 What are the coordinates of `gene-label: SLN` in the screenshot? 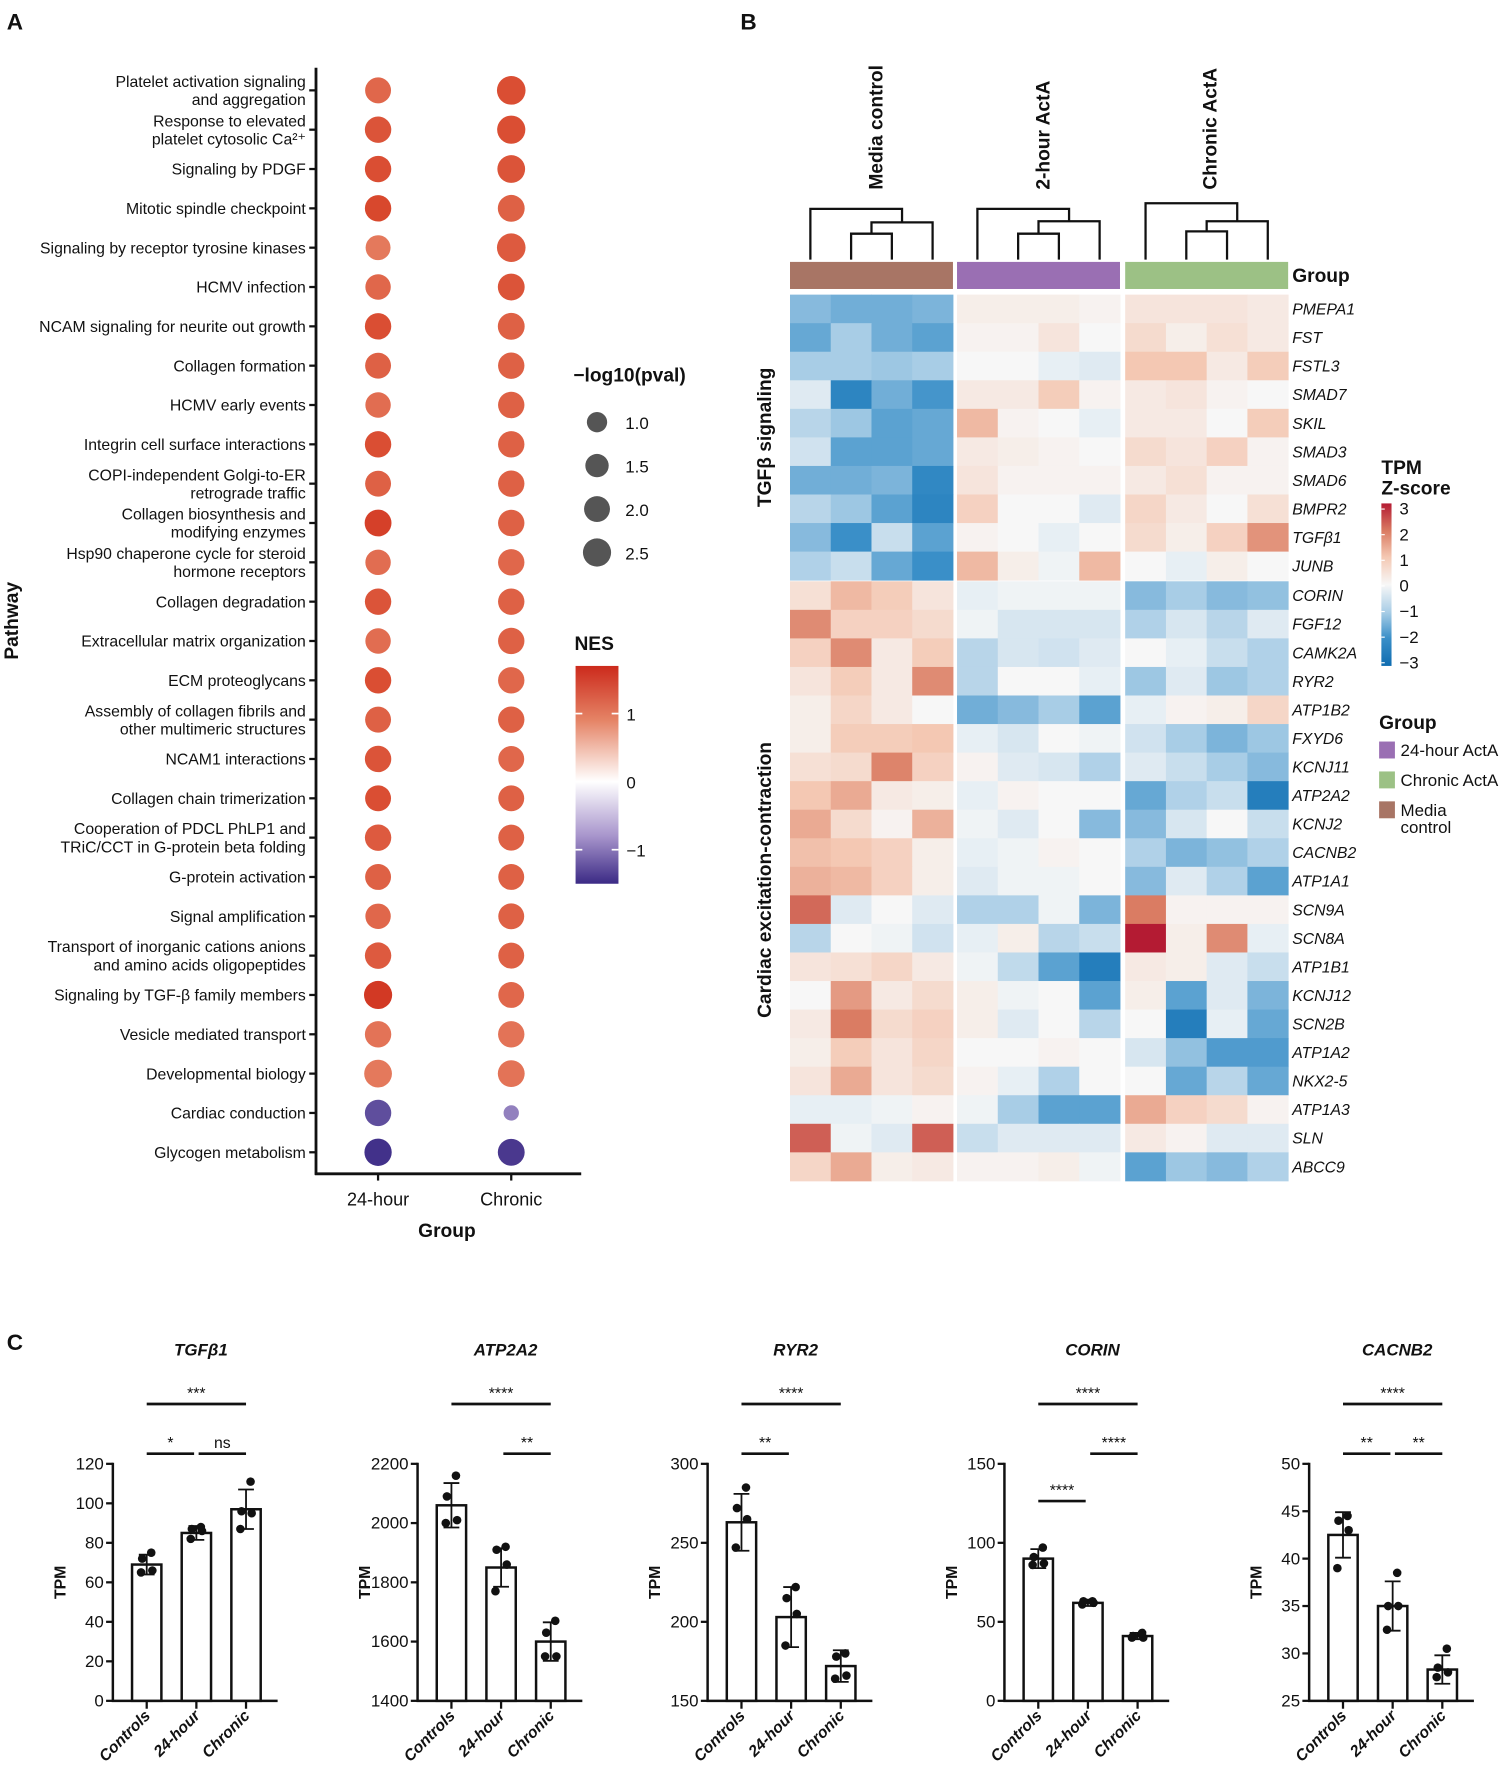 It's located at (1307, 1139).